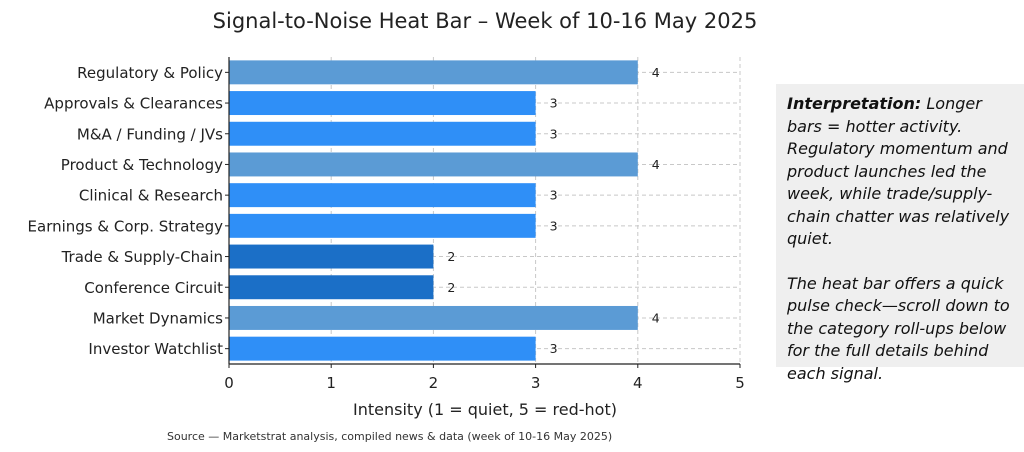  What do you see at coordinates (434, 383) in the screenshot?
I see `x-tick-label: 2` at bounding box center [434, 383].